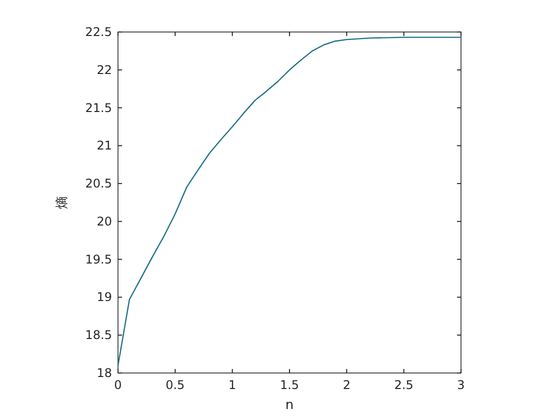 Image resolution: width=560 pixels, height=420 pixels. I want to click on x-tick-label: 2, so click(346, 385).